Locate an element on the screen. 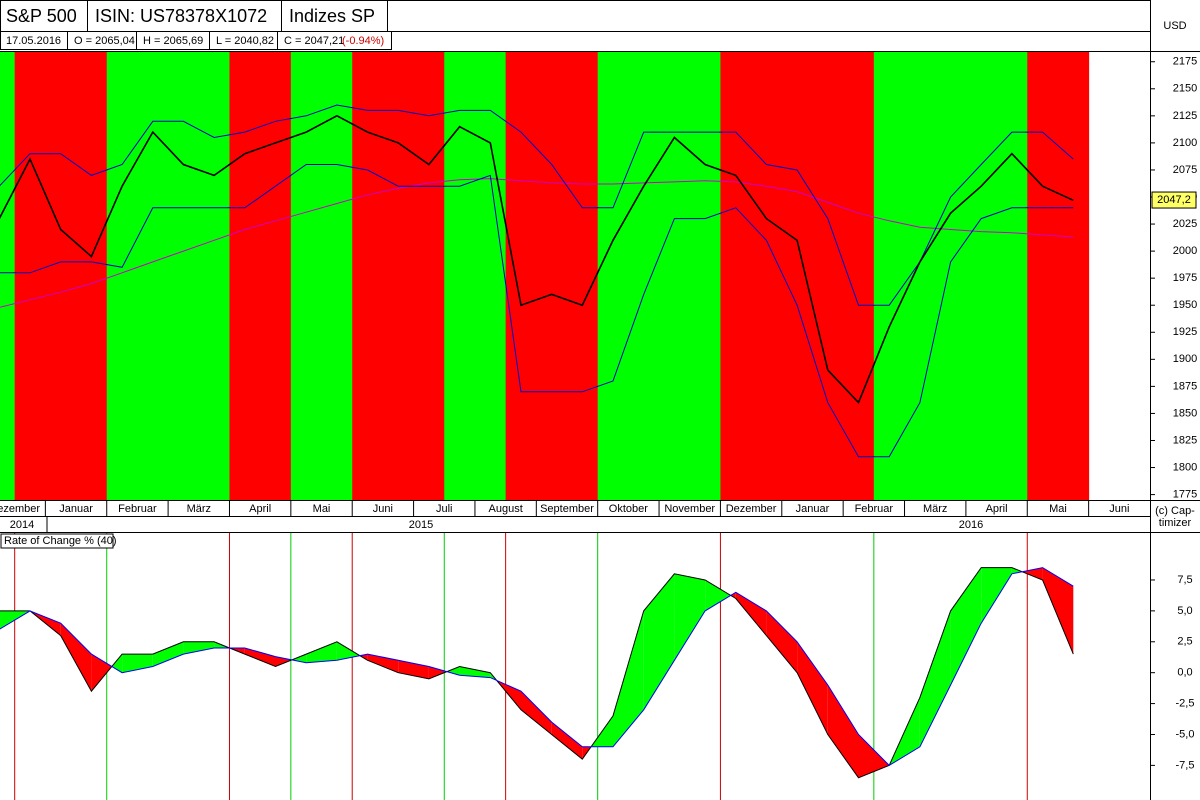 Image resolution: width=1200 pixels, height=800 pixels. y-tick-label: 1925 is located at coordinates (1185, 332).